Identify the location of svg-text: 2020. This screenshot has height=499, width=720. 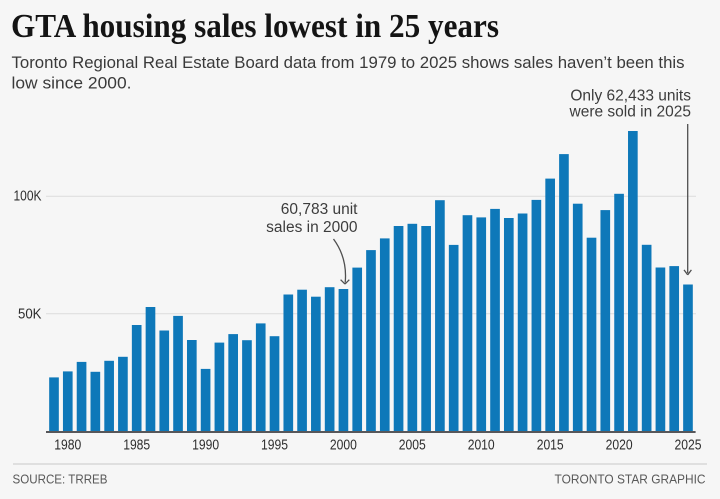
(619, 445).